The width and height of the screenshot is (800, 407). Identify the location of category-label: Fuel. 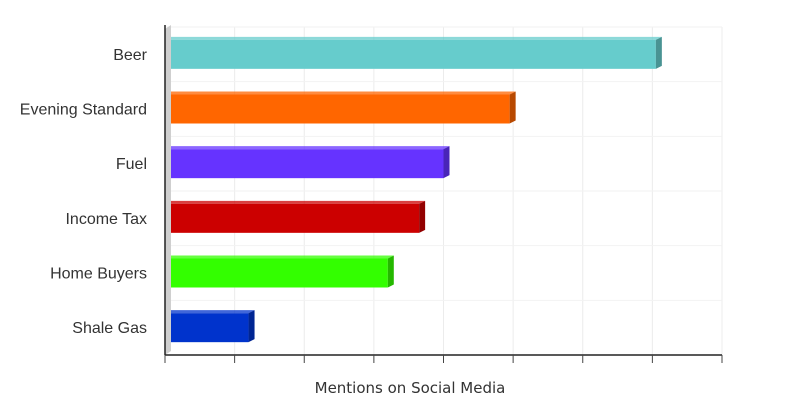
(131, 164).